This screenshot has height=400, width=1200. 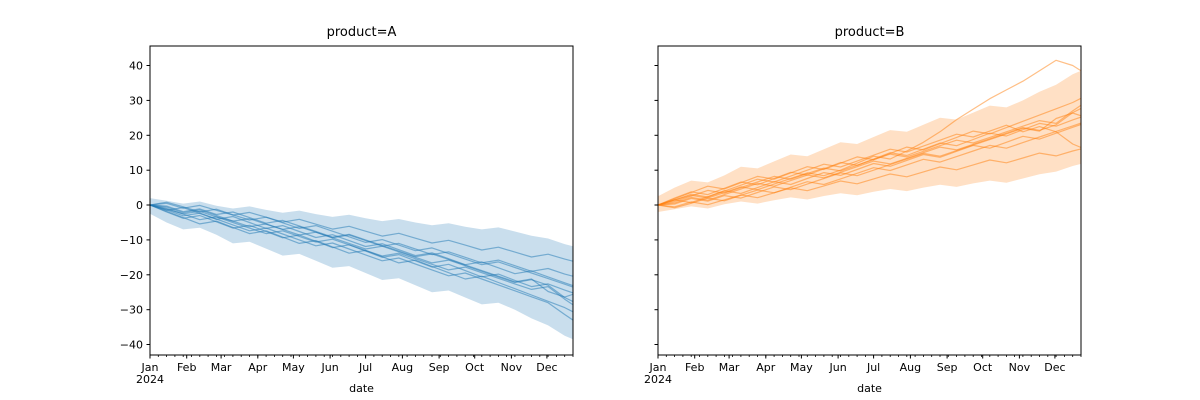 What do you see at coordinates (656, 205) in the screenshot?
I see `y-axis` at bounding box center [656, 205].